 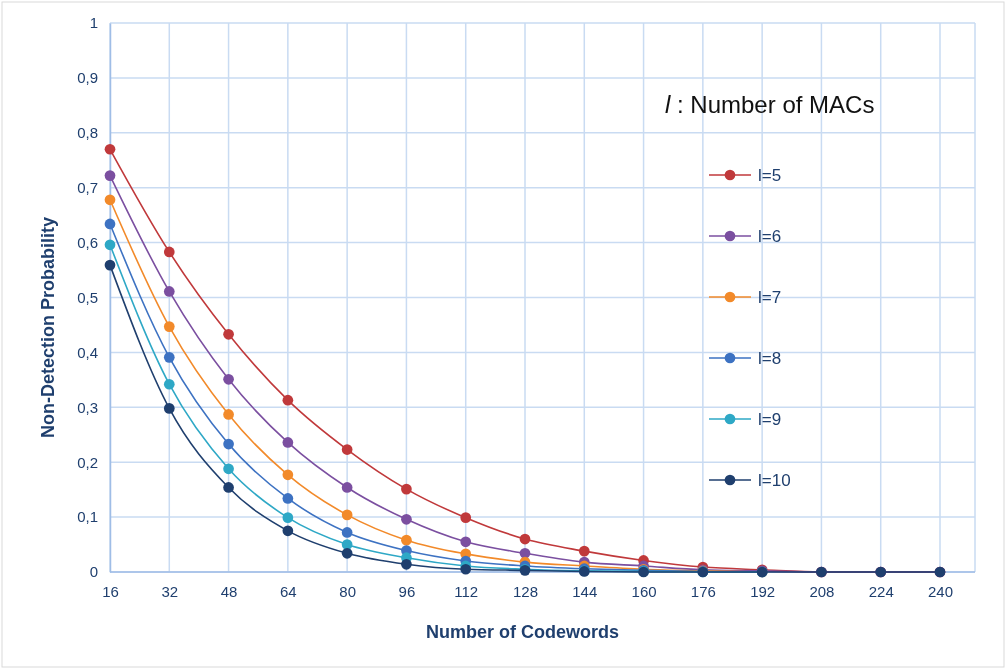 I want to click on x-tick-label: 80, so click(x=347, y=591).